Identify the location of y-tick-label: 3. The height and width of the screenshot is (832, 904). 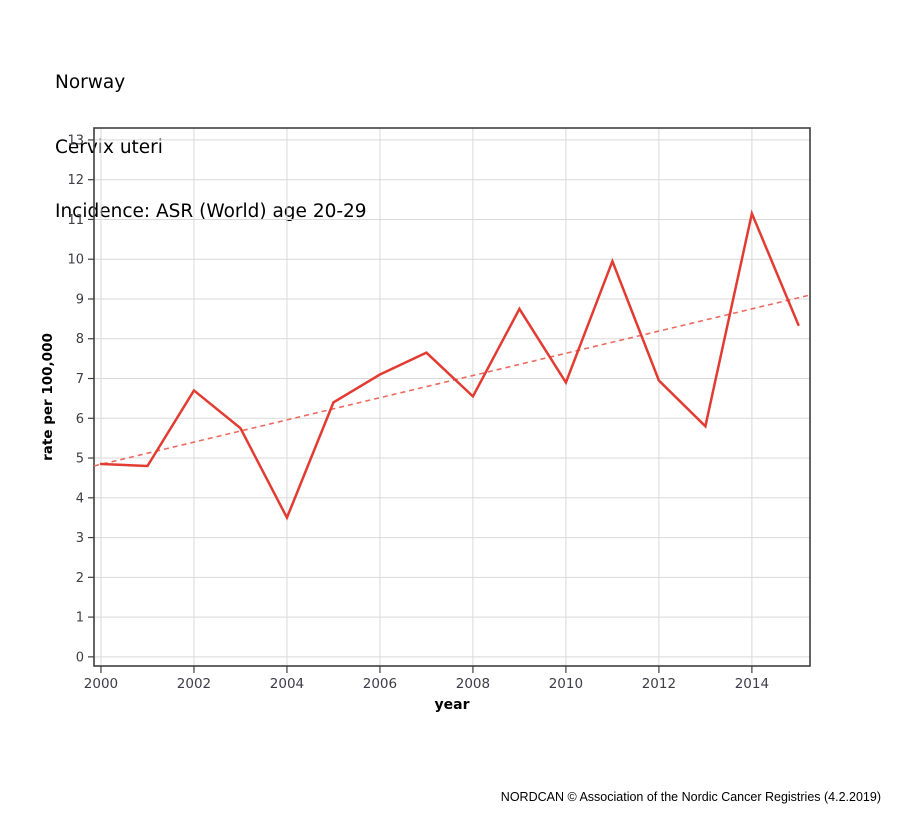
(80, 538).